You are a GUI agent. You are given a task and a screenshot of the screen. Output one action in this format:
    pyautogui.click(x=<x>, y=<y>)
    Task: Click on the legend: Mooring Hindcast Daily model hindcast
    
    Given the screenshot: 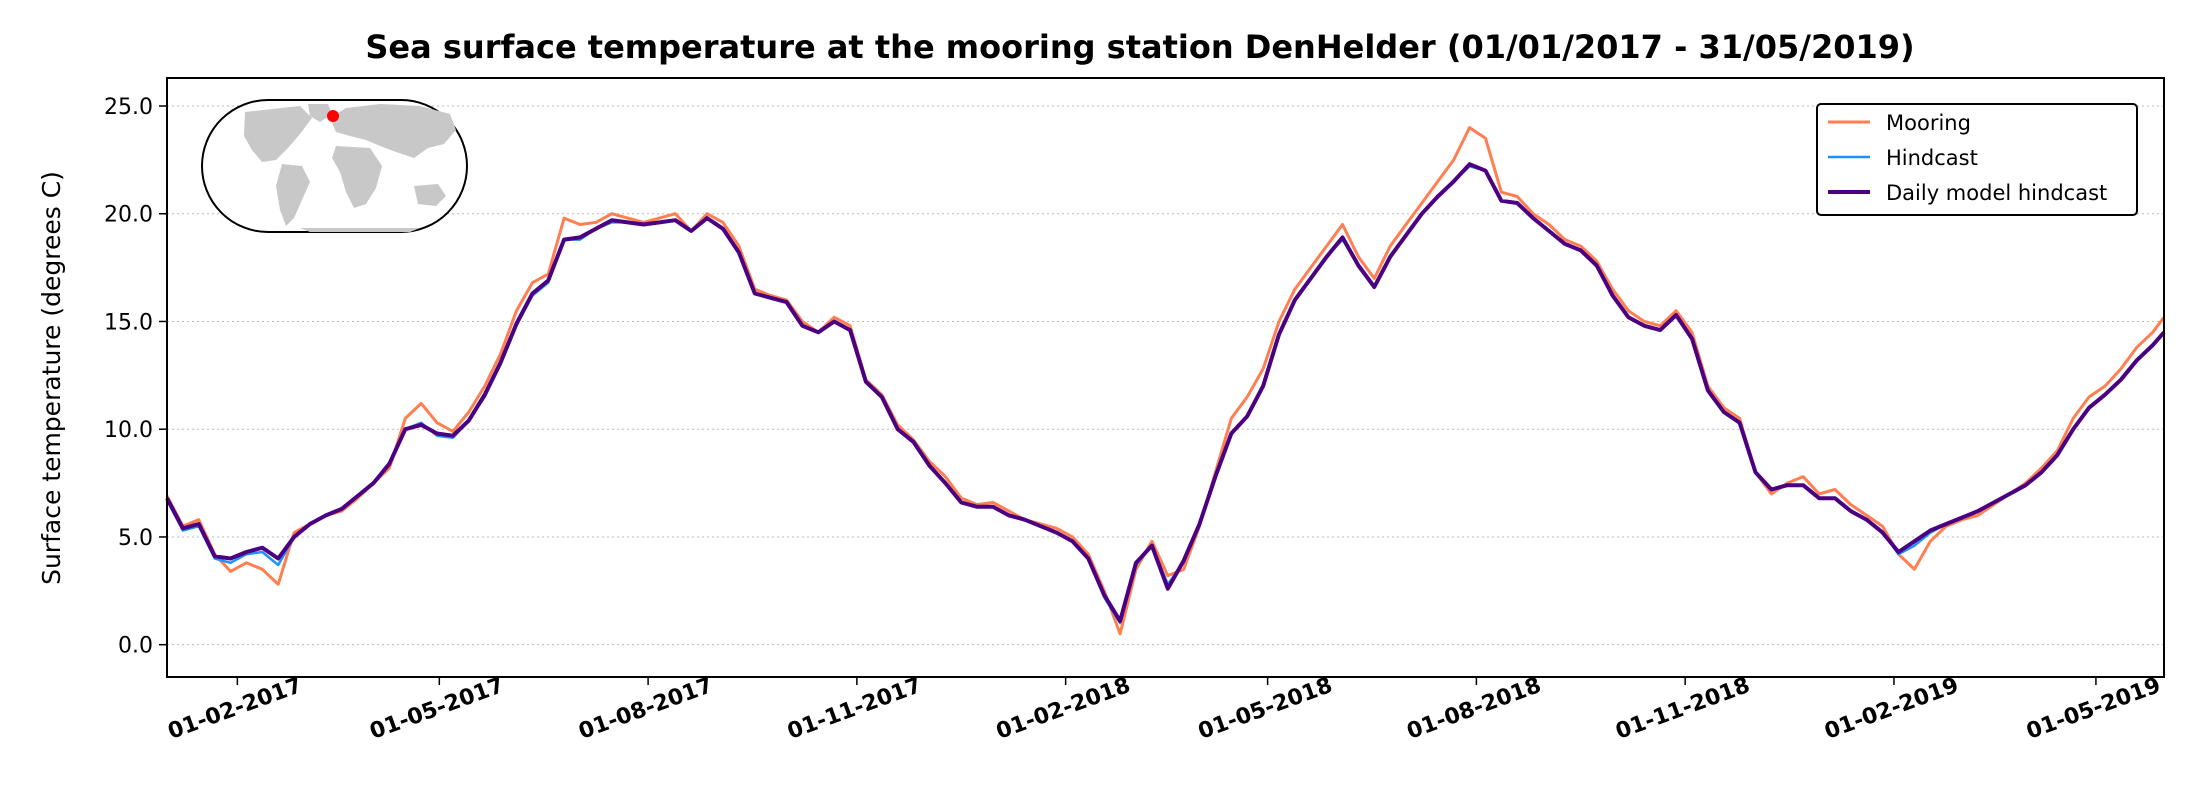 What is the action you would take?
    pyautogui.click(x=1977, y=159)
    